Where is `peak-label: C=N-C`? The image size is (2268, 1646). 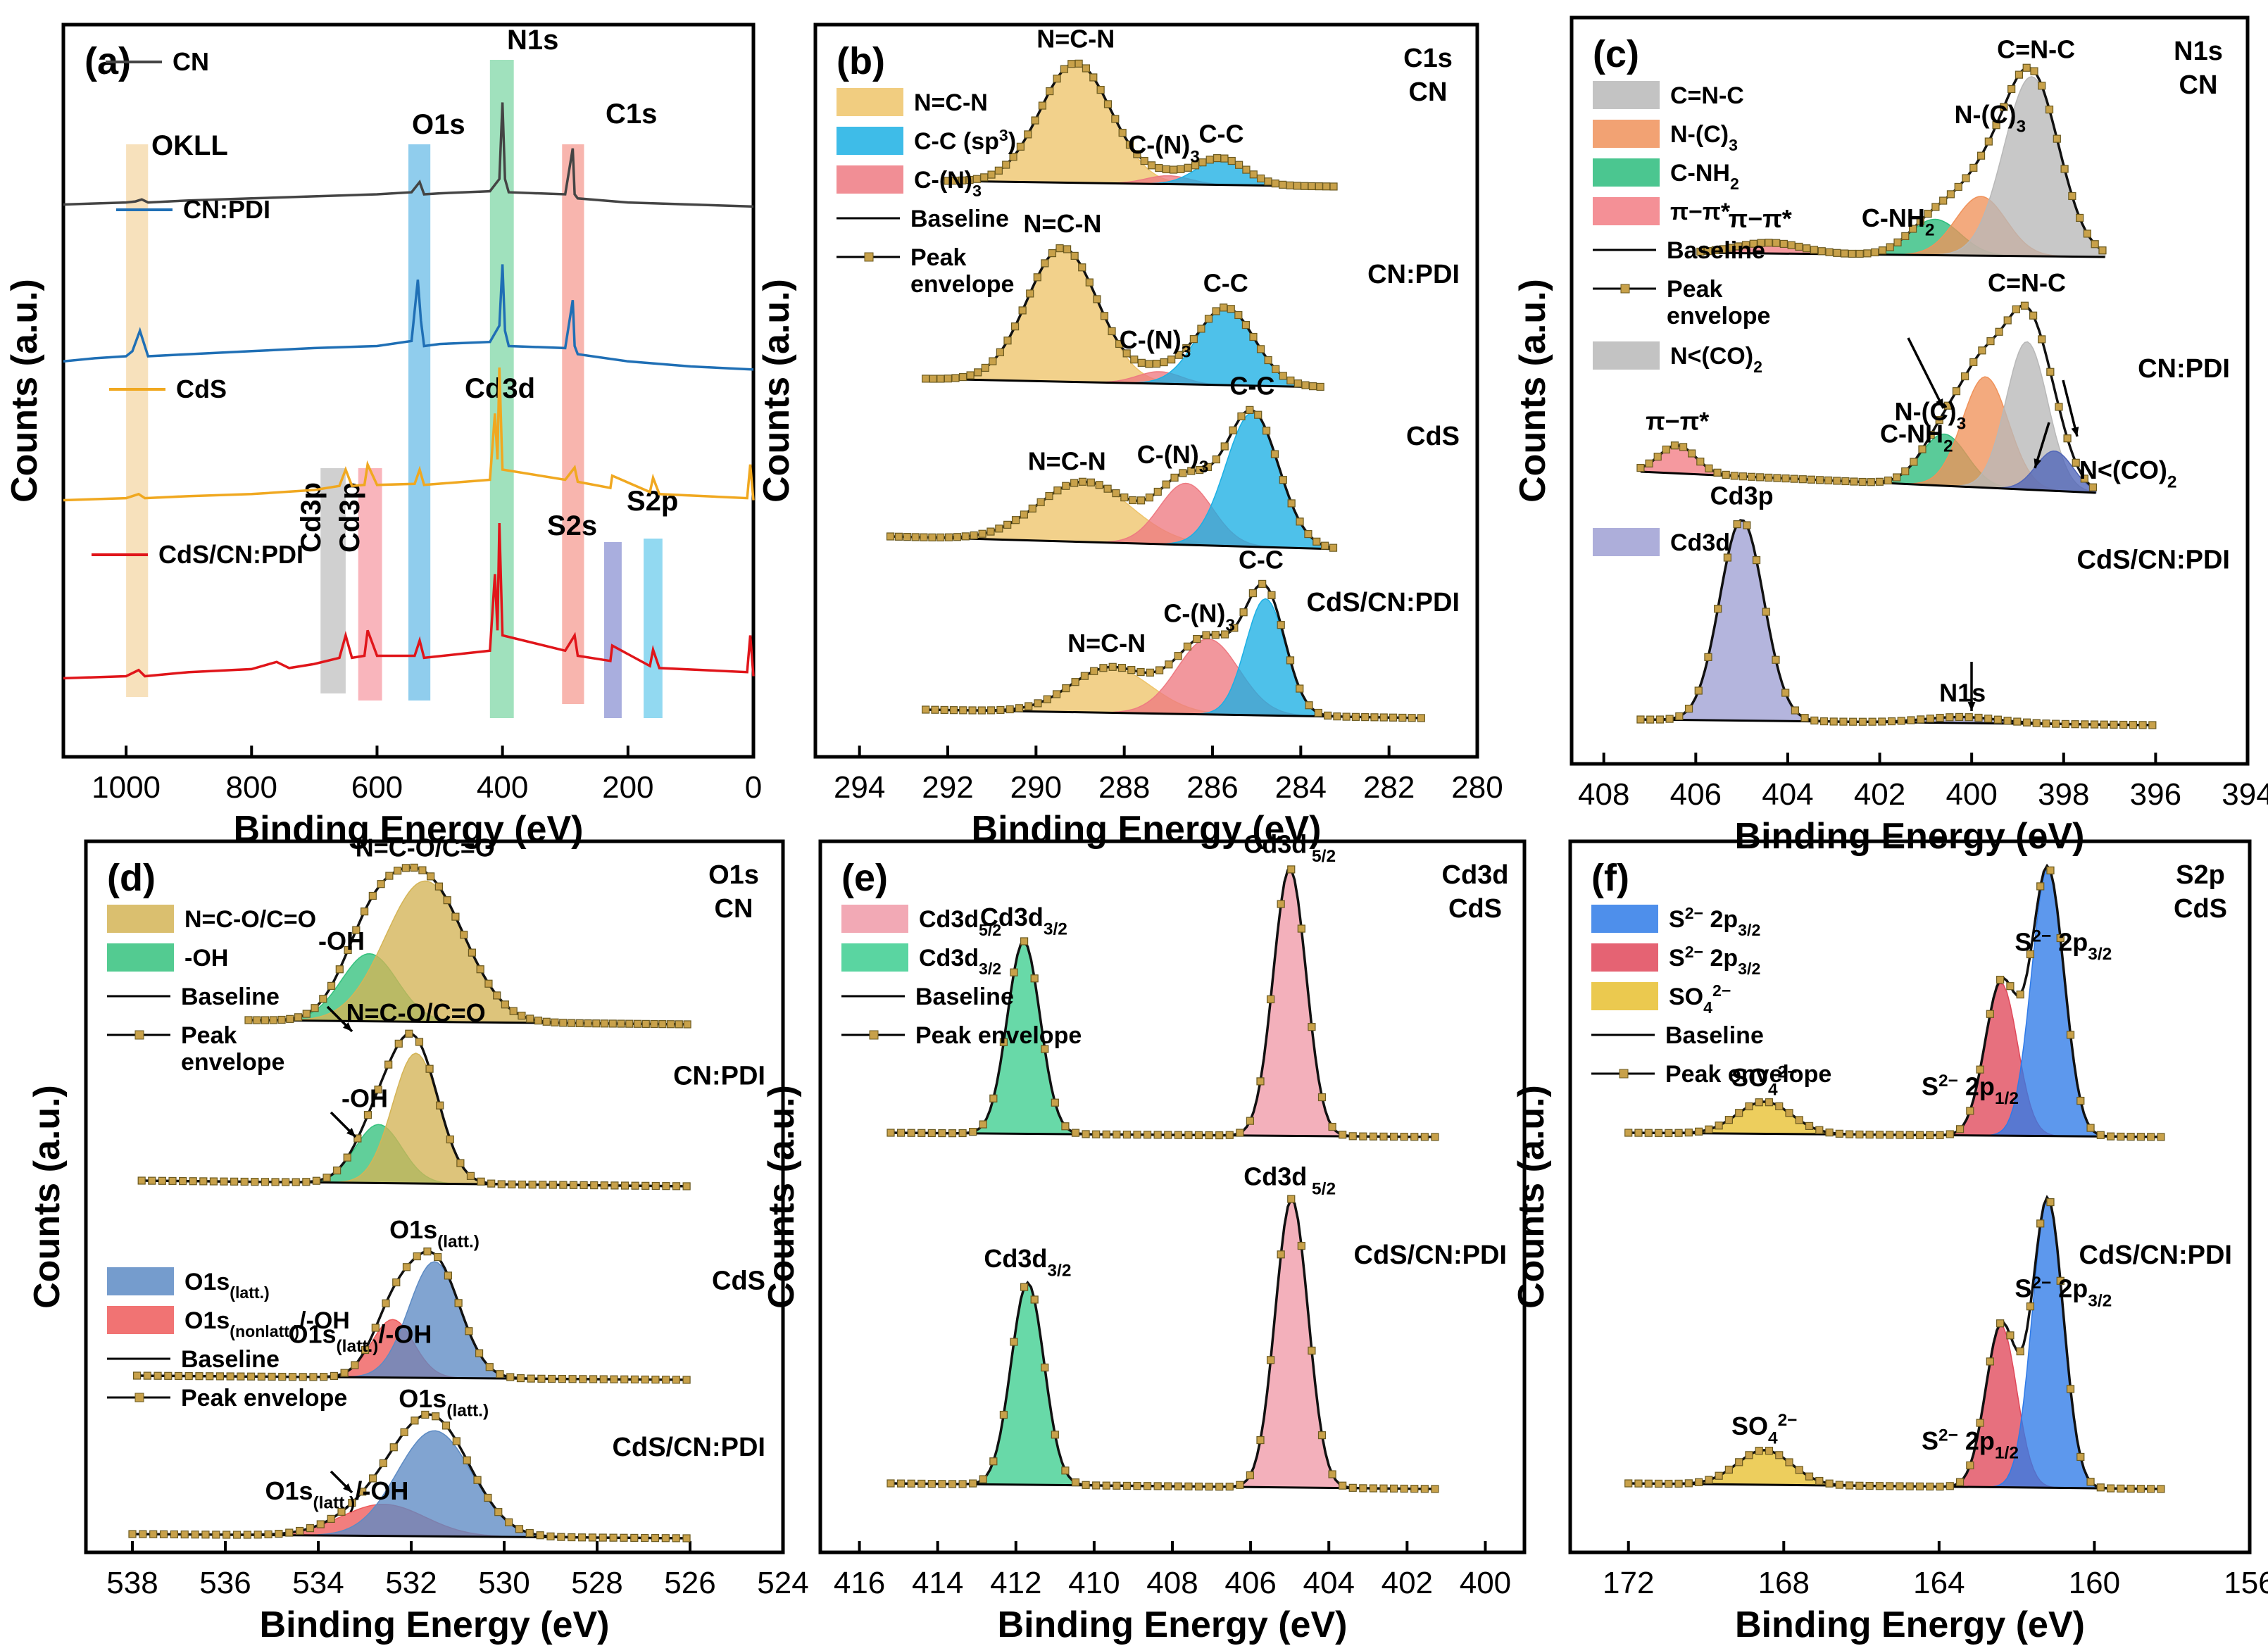 peak-label: C=N-C is located at coordinates (2027, 282).